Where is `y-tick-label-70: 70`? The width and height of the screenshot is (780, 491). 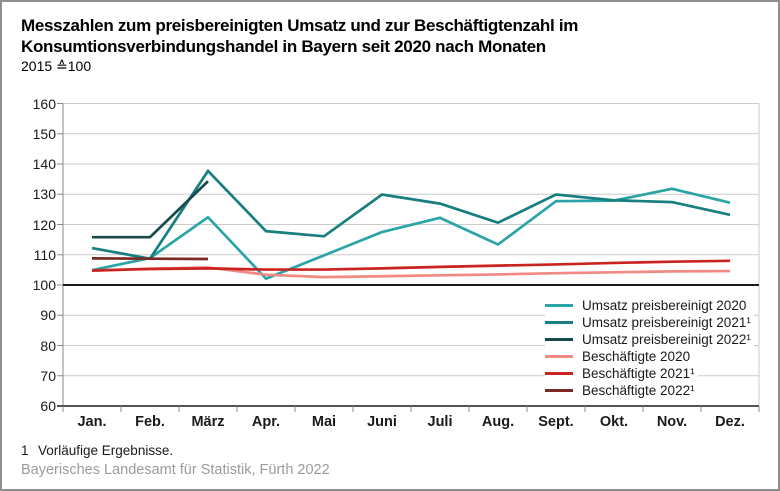
y-tick-label-70: 70 is located at coordinates (48, 375).